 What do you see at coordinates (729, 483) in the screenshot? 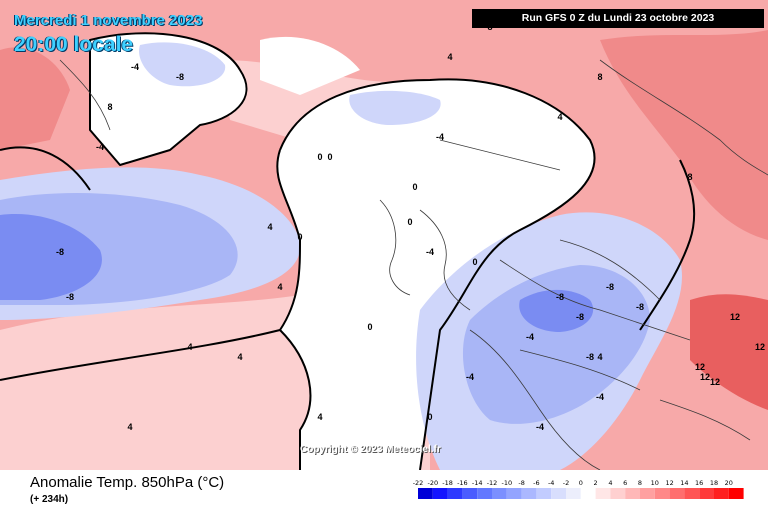
I see `scale-tick-label: 20` at bounding box center [729, 483].